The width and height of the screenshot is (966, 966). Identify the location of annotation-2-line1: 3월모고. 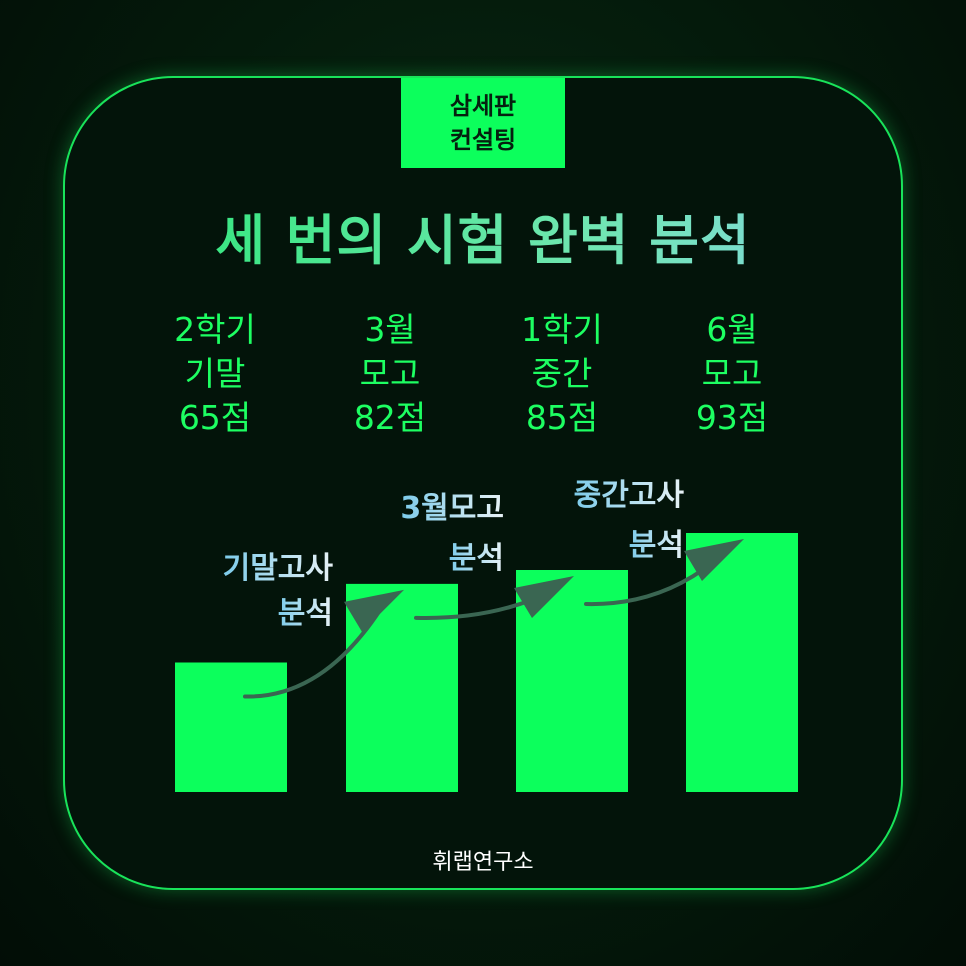
(452, 508).